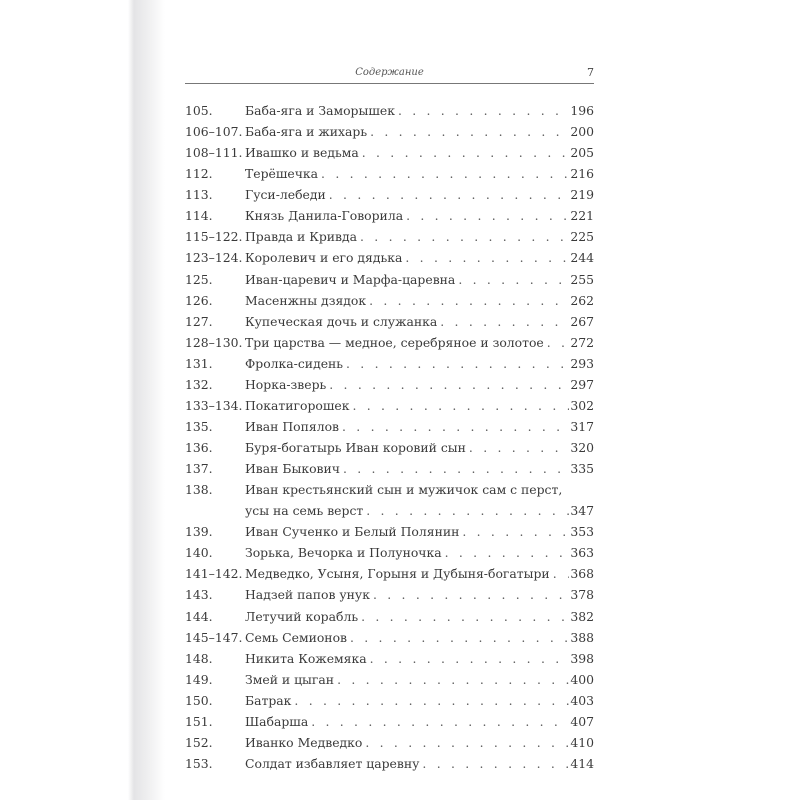 The width and height of the screenshot is (800, 800). I want to click on entry-page: 347, so click(582, 511).